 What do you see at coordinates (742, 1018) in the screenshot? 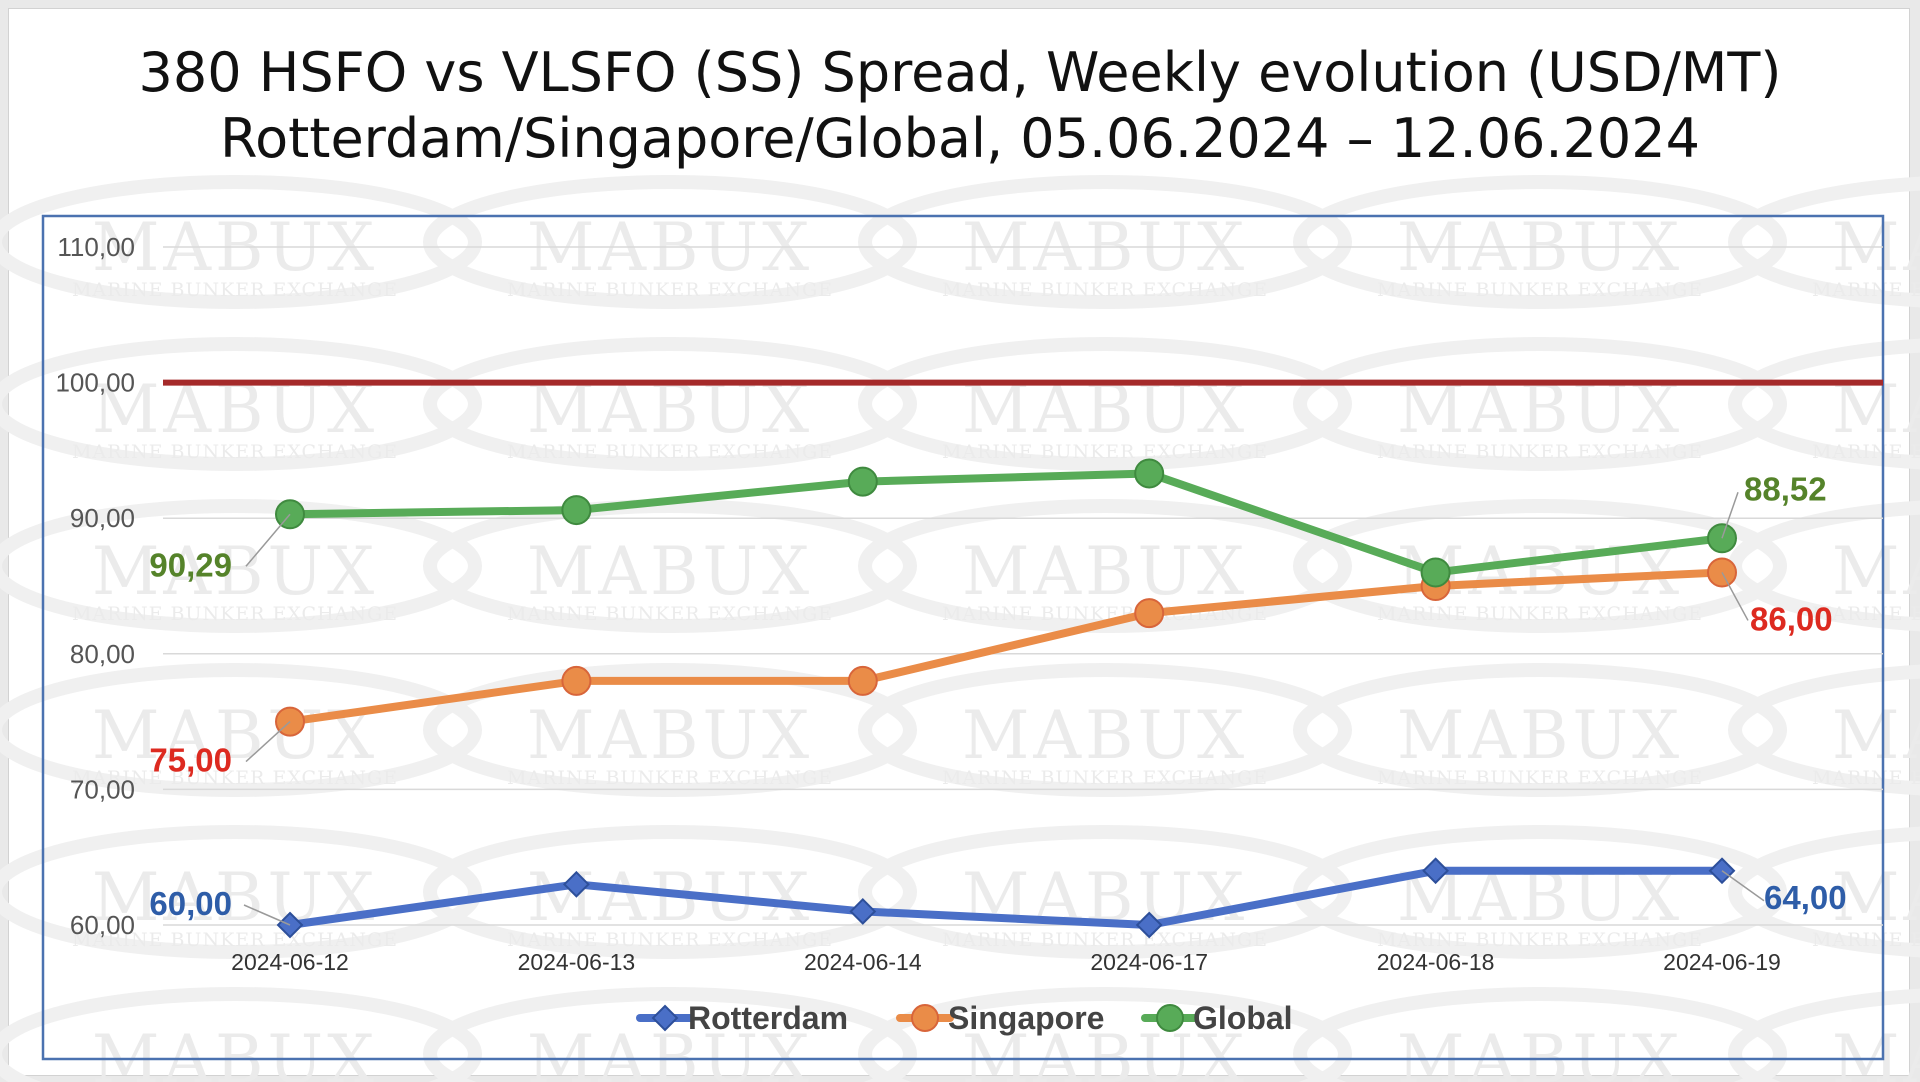
I see `legend-item-rotterdam: Rotterdam` at bounding box center [742, 1018].